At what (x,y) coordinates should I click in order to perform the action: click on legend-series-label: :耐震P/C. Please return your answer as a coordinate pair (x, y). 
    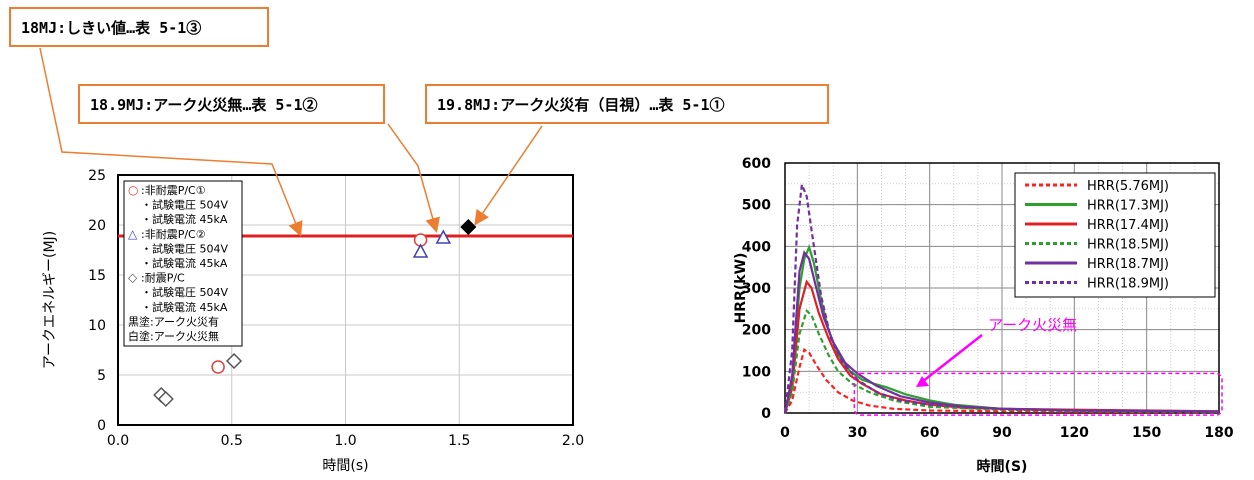
    Looking at the image, I should click on (163, 278).